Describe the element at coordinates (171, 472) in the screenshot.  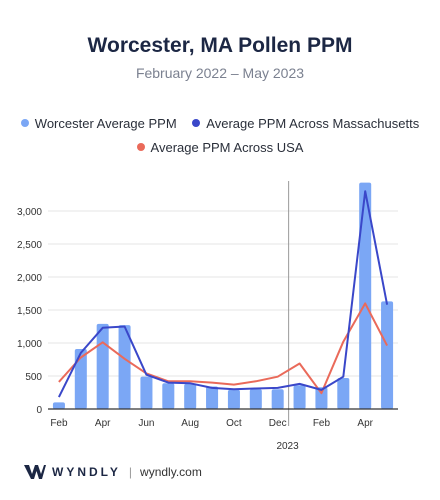
I see `footer-url: wyndly.com` at that location.